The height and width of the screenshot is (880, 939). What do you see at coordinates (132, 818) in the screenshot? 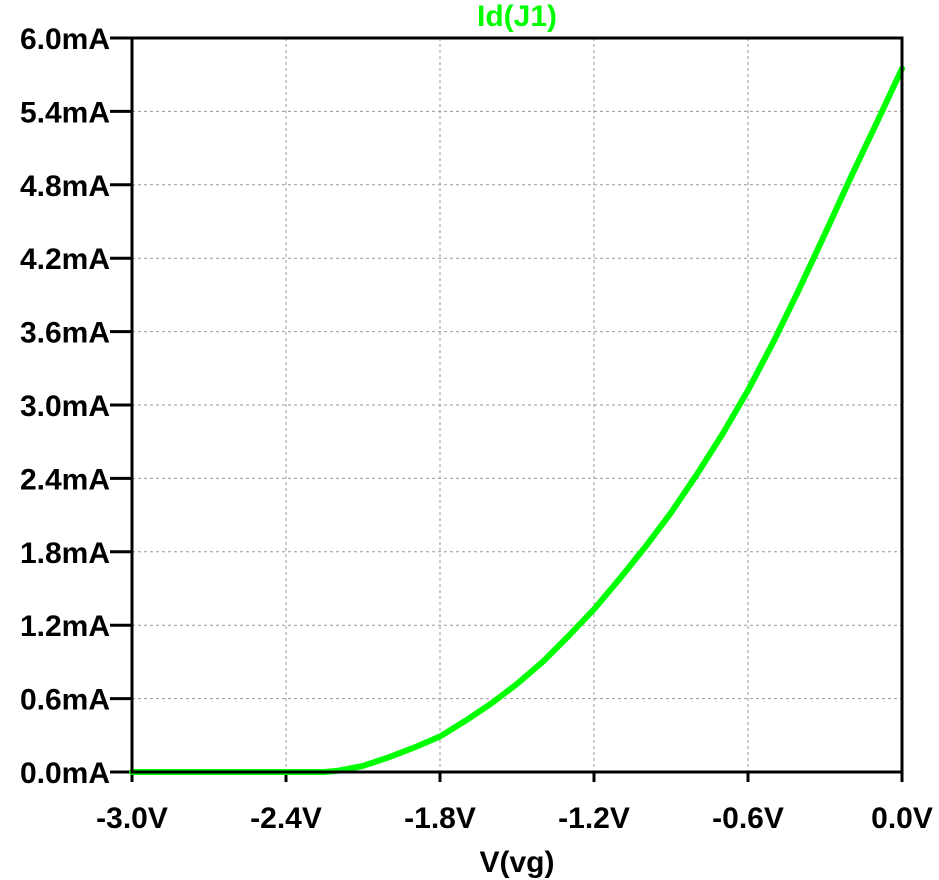
I see `x-tick-label: -3.0V` at bounding box center [132, 818].